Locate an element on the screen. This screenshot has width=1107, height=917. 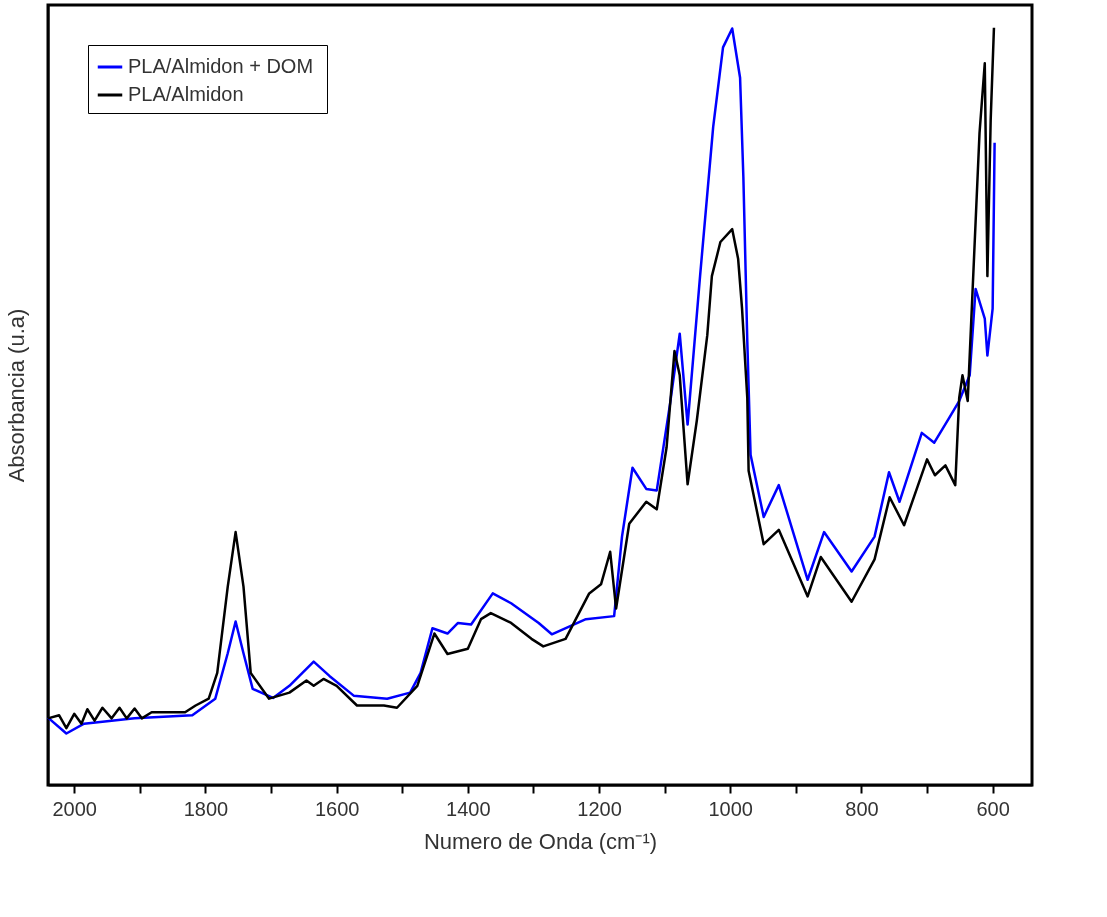
x-tick-label: 1800 is located at coordinates (206, 808).